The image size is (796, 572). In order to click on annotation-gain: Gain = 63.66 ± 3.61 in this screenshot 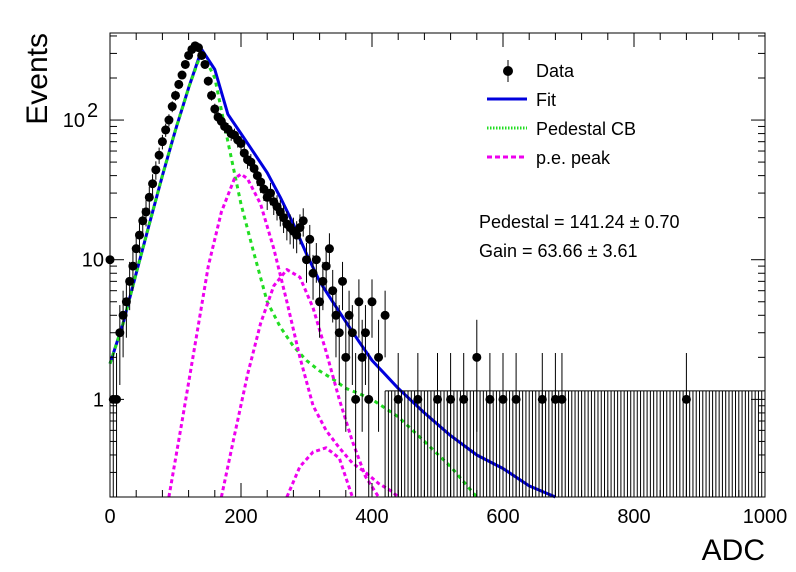, I will do `click(558, 251)`.